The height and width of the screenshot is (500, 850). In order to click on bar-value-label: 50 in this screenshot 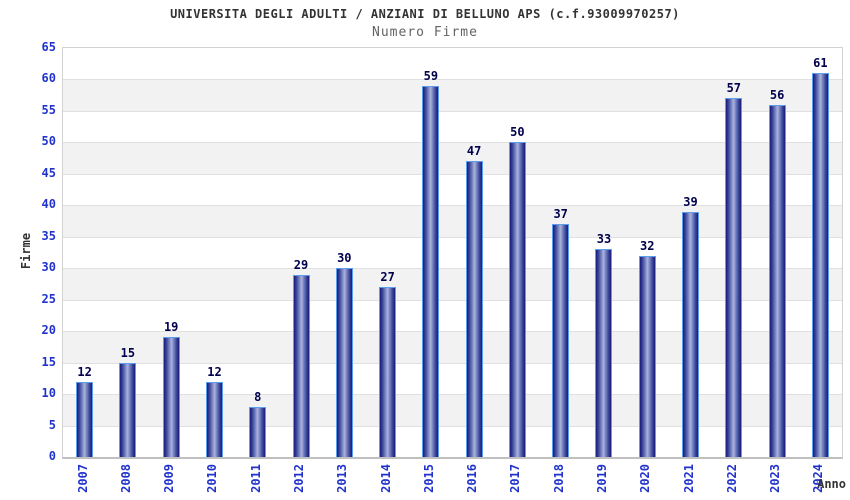, I will do `click(517, 132)`.